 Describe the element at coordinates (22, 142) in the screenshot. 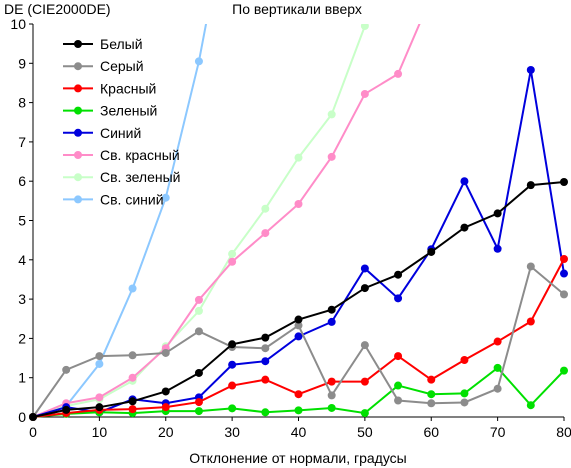

I see `y-tick-label: 7` at that location.